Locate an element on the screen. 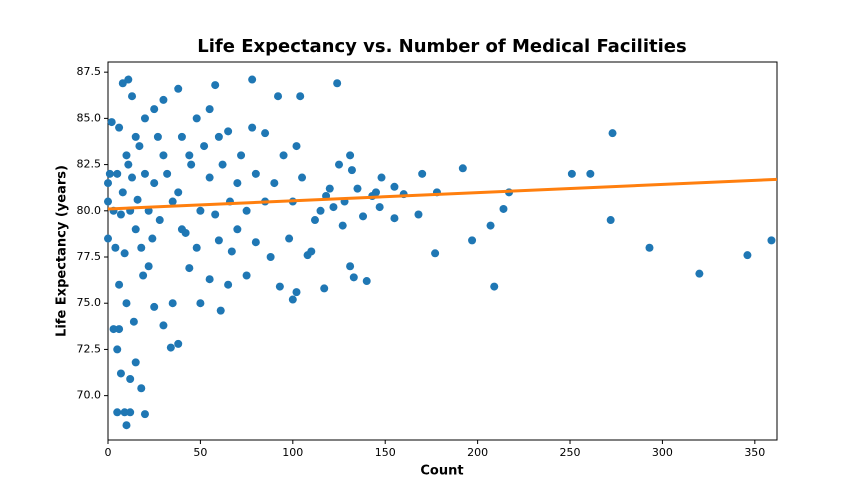  x-tick-label: 250 is located at coordinates (570, 452).